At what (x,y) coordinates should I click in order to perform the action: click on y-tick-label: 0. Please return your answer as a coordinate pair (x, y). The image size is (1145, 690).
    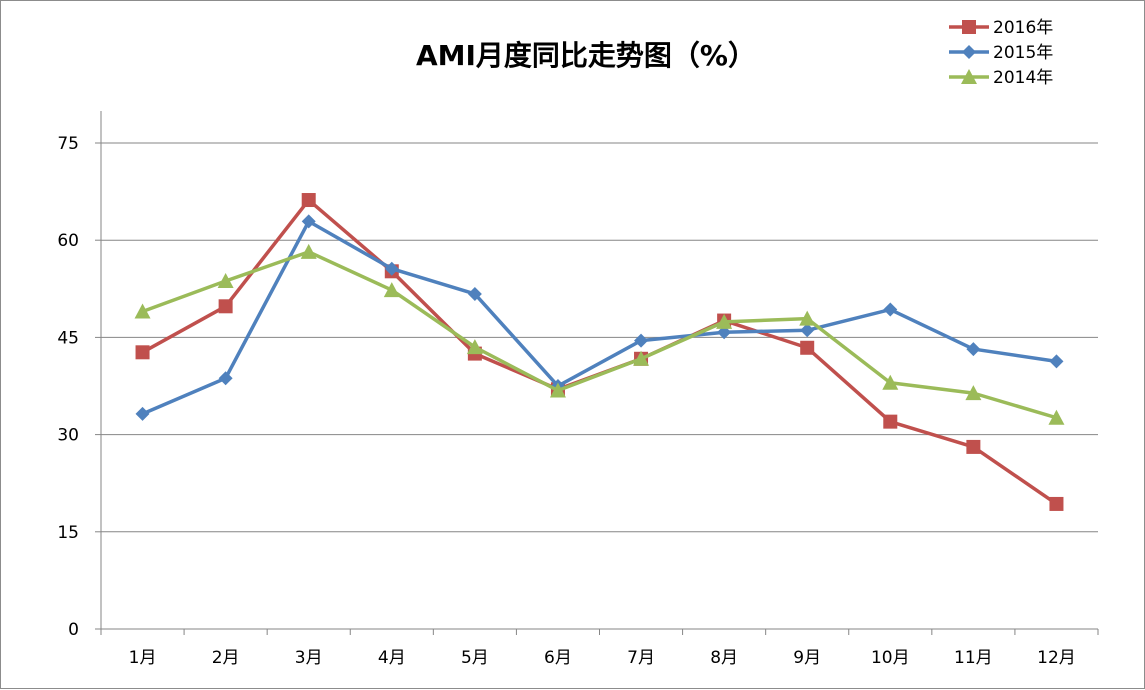
    Looking at the image, I should click on (73, 630).